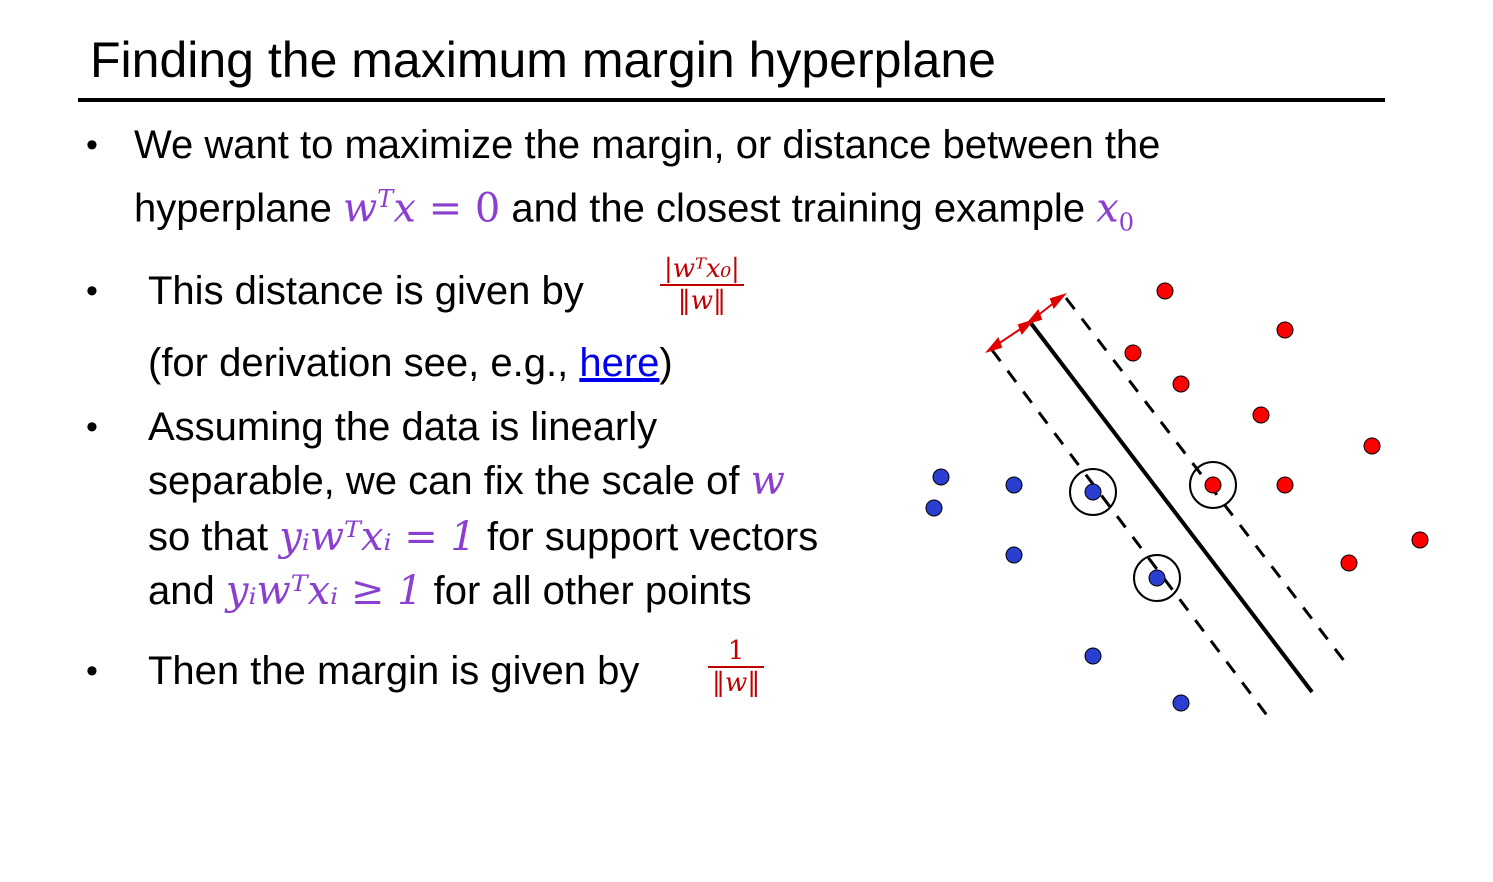  What do you see at coordinates (385, 199) in the screenshot?
I see `math-T: T` at bounding box center [385, 199].